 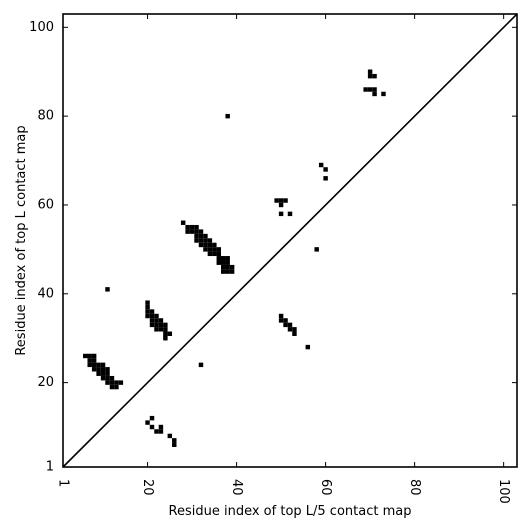 What do you see at coordinates (503, 491) in the screenshot?
I see `x-tick-label: 100` at bounding box center [503, 491].